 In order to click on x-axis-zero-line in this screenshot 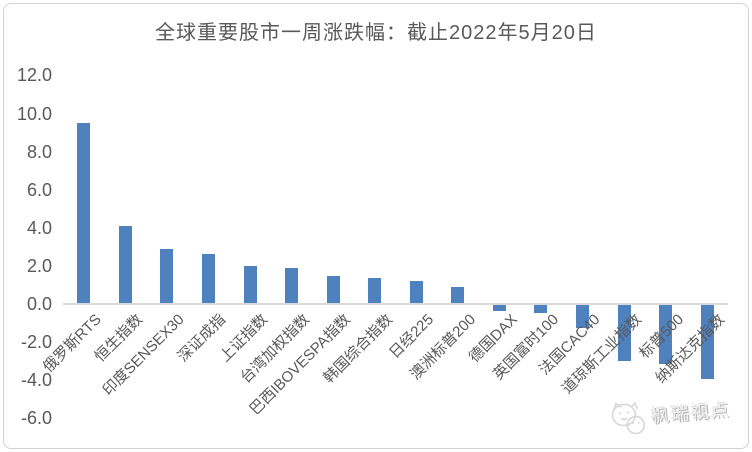, I will do `click(395, 304)`.